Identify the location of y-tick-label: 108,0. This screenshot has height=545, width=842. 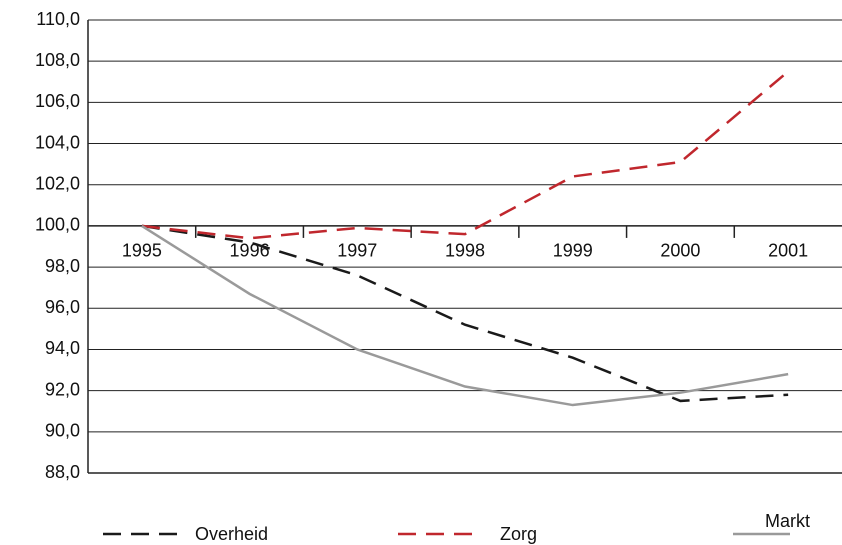
(57, 60).